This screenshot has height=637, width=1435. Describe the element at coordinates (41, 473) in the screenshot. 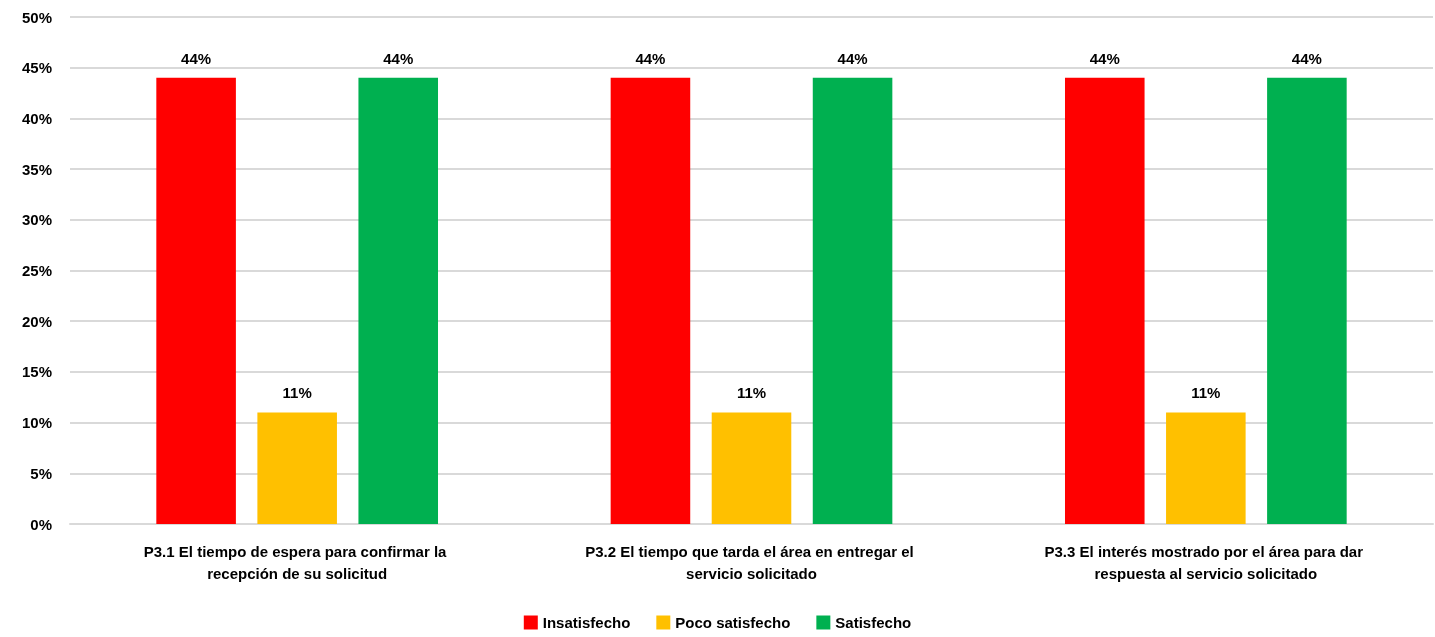

I see `y-tick-label: 5%` at that location.